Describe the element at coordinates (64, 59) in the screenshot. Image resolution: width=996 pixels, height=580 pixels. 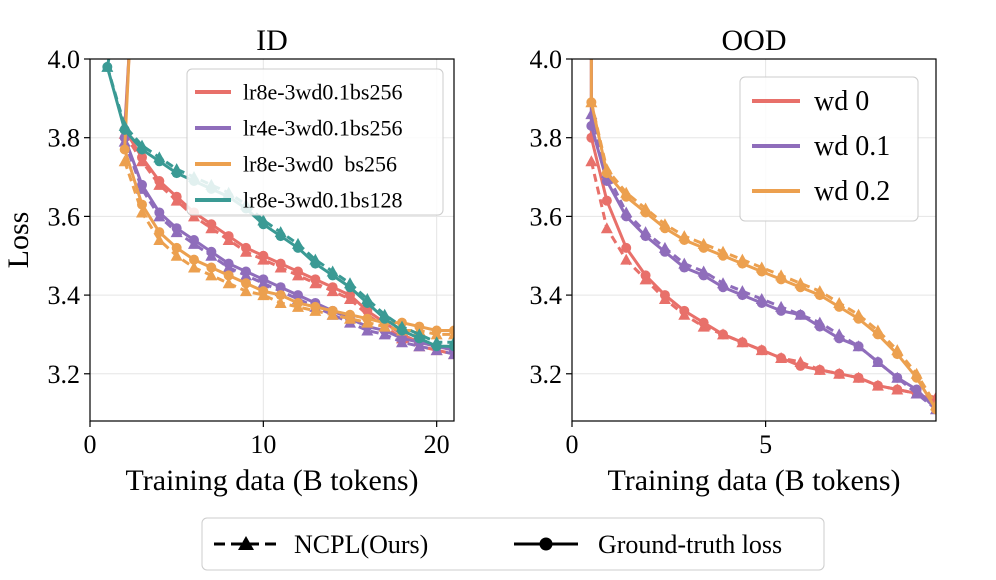
I see `id-ytick-label: 4.0` at that location.